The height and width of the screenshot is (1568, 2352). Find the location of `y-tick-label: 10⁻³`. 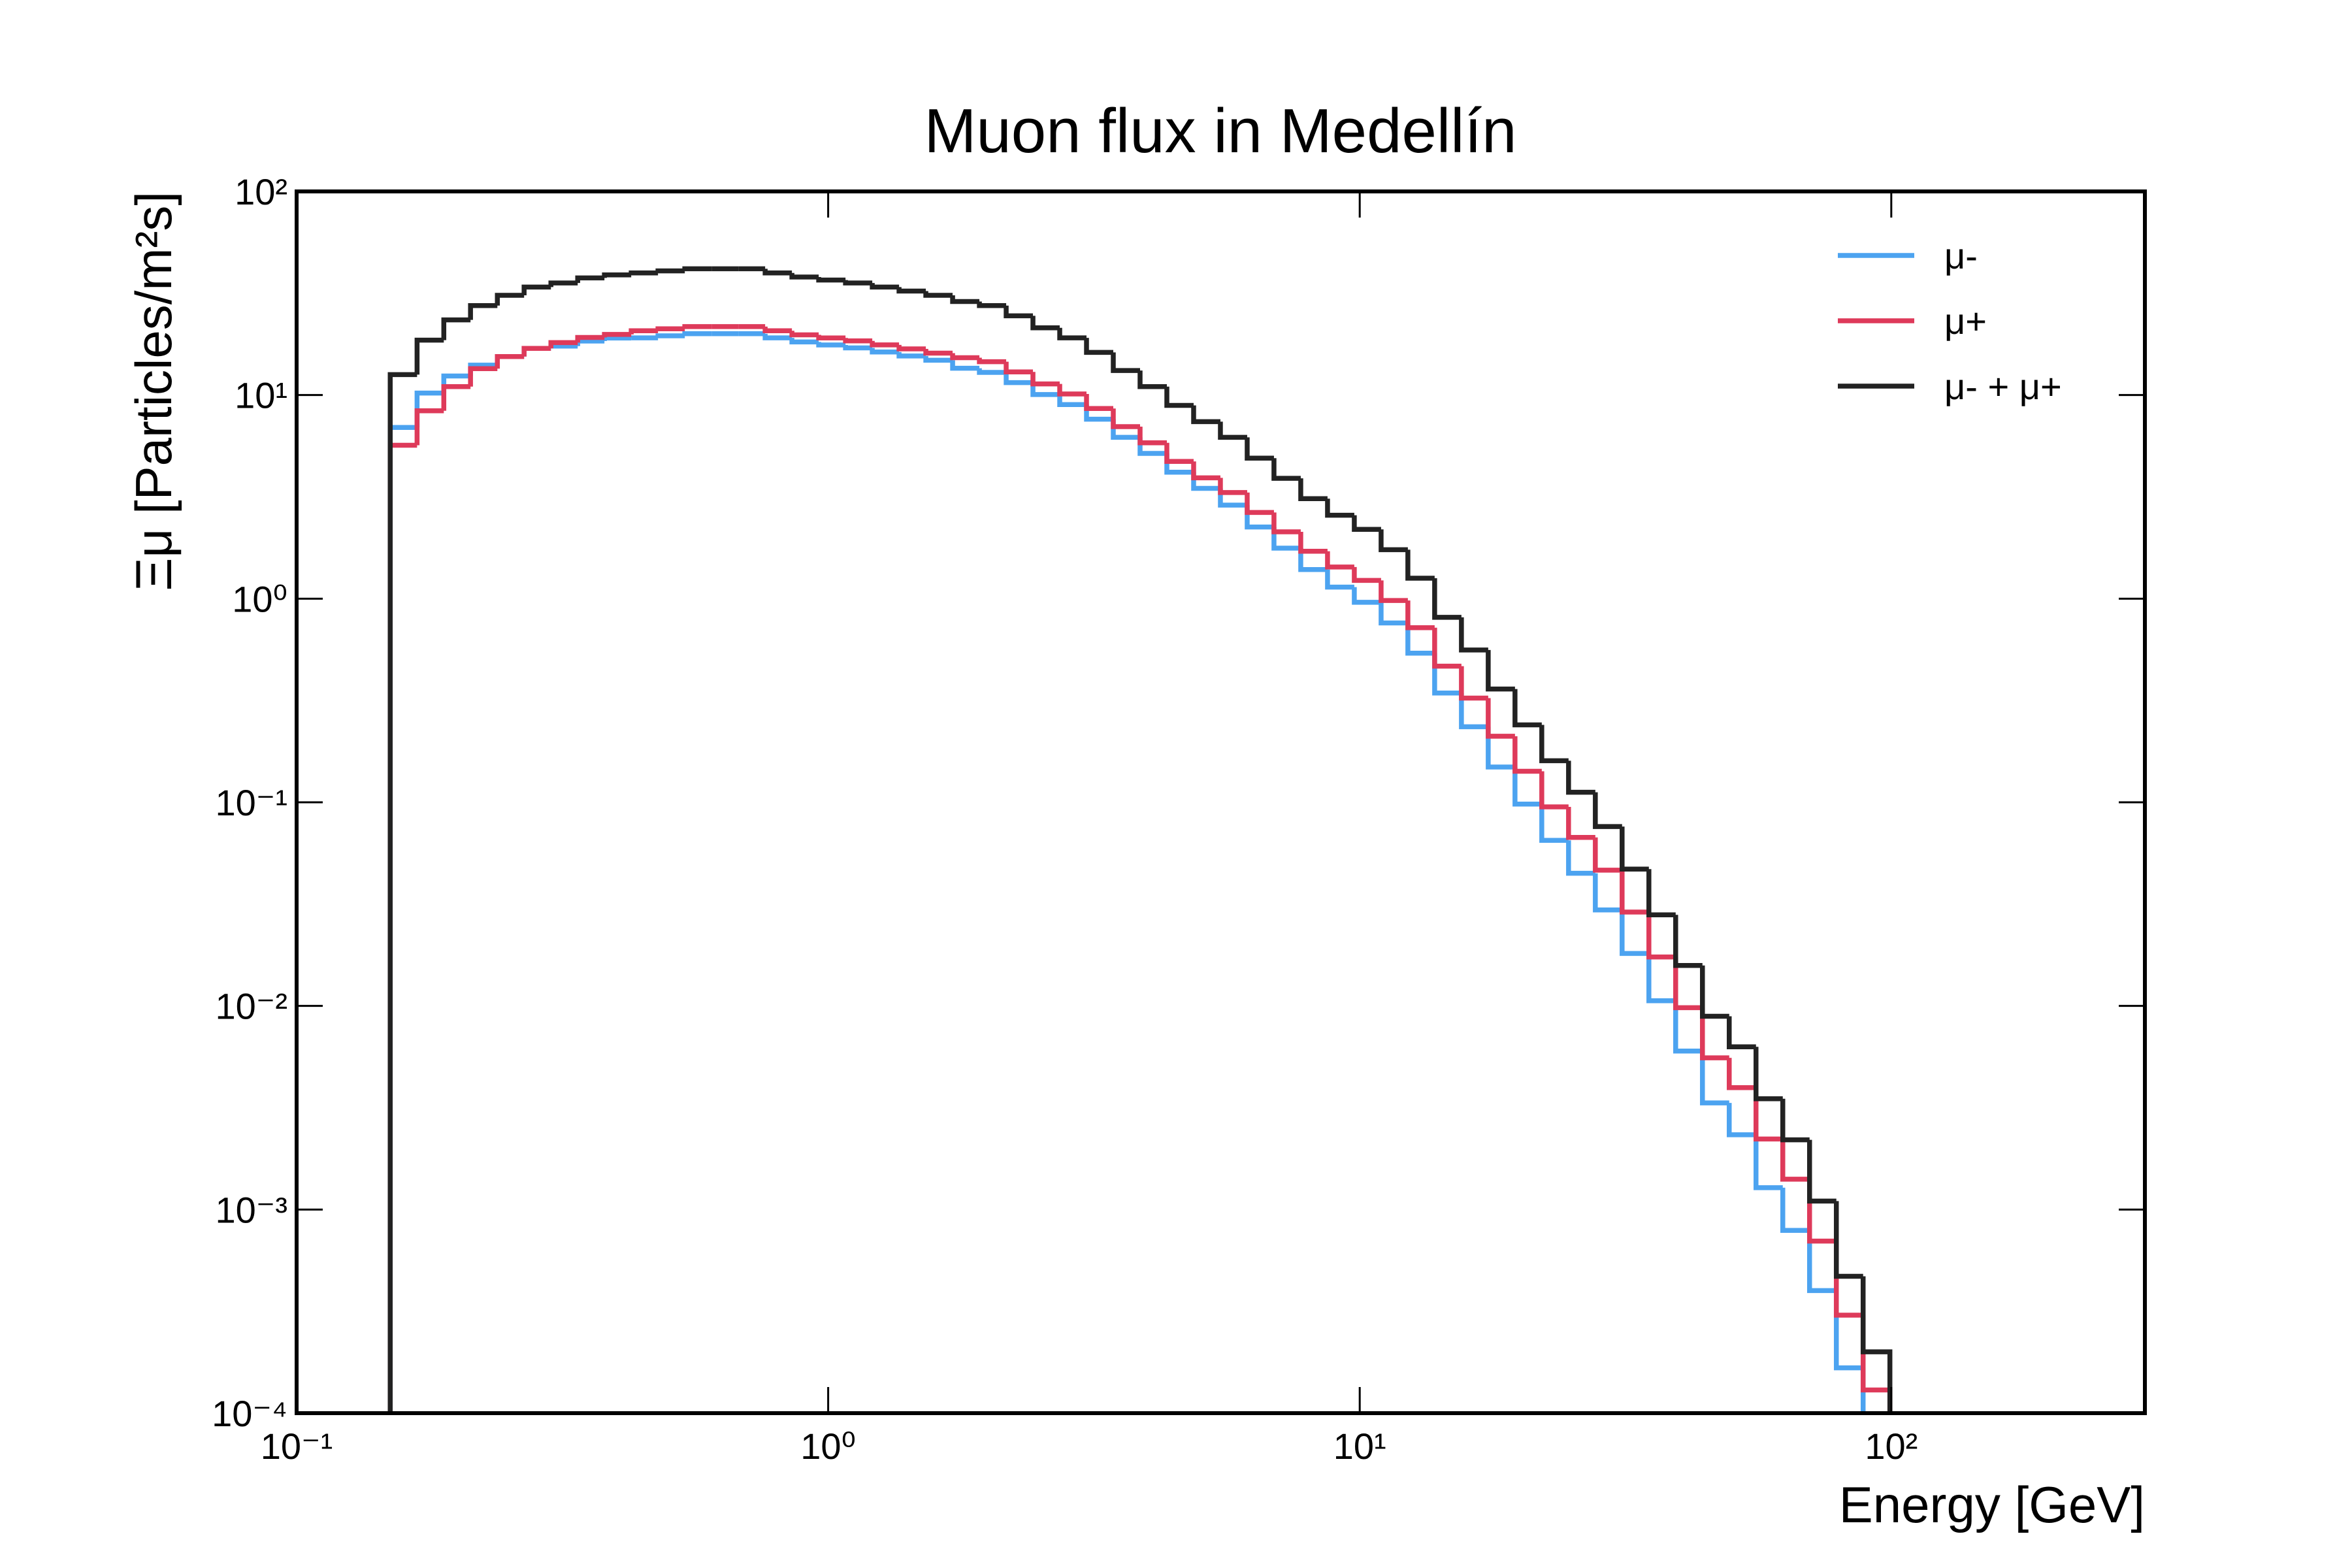

y-tick-label: 10⁻³ is located at coordinates (252, 1209).